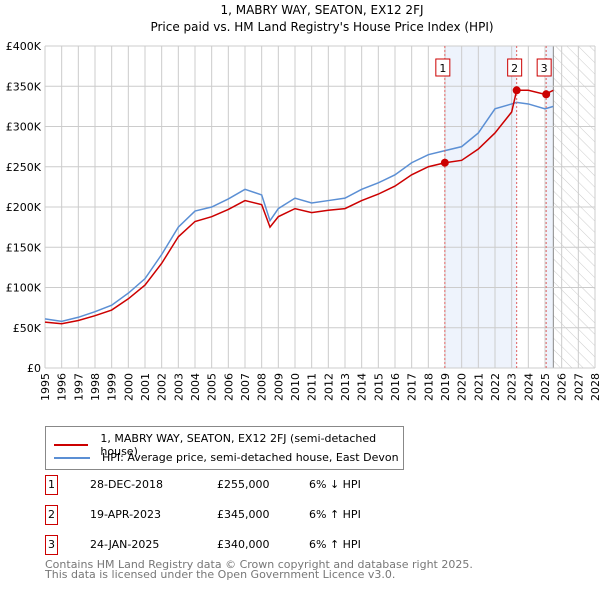 Image resolution: width=600 pixels, height=590 pixels. I want to click on legend-blue-line, so click(72, 457).